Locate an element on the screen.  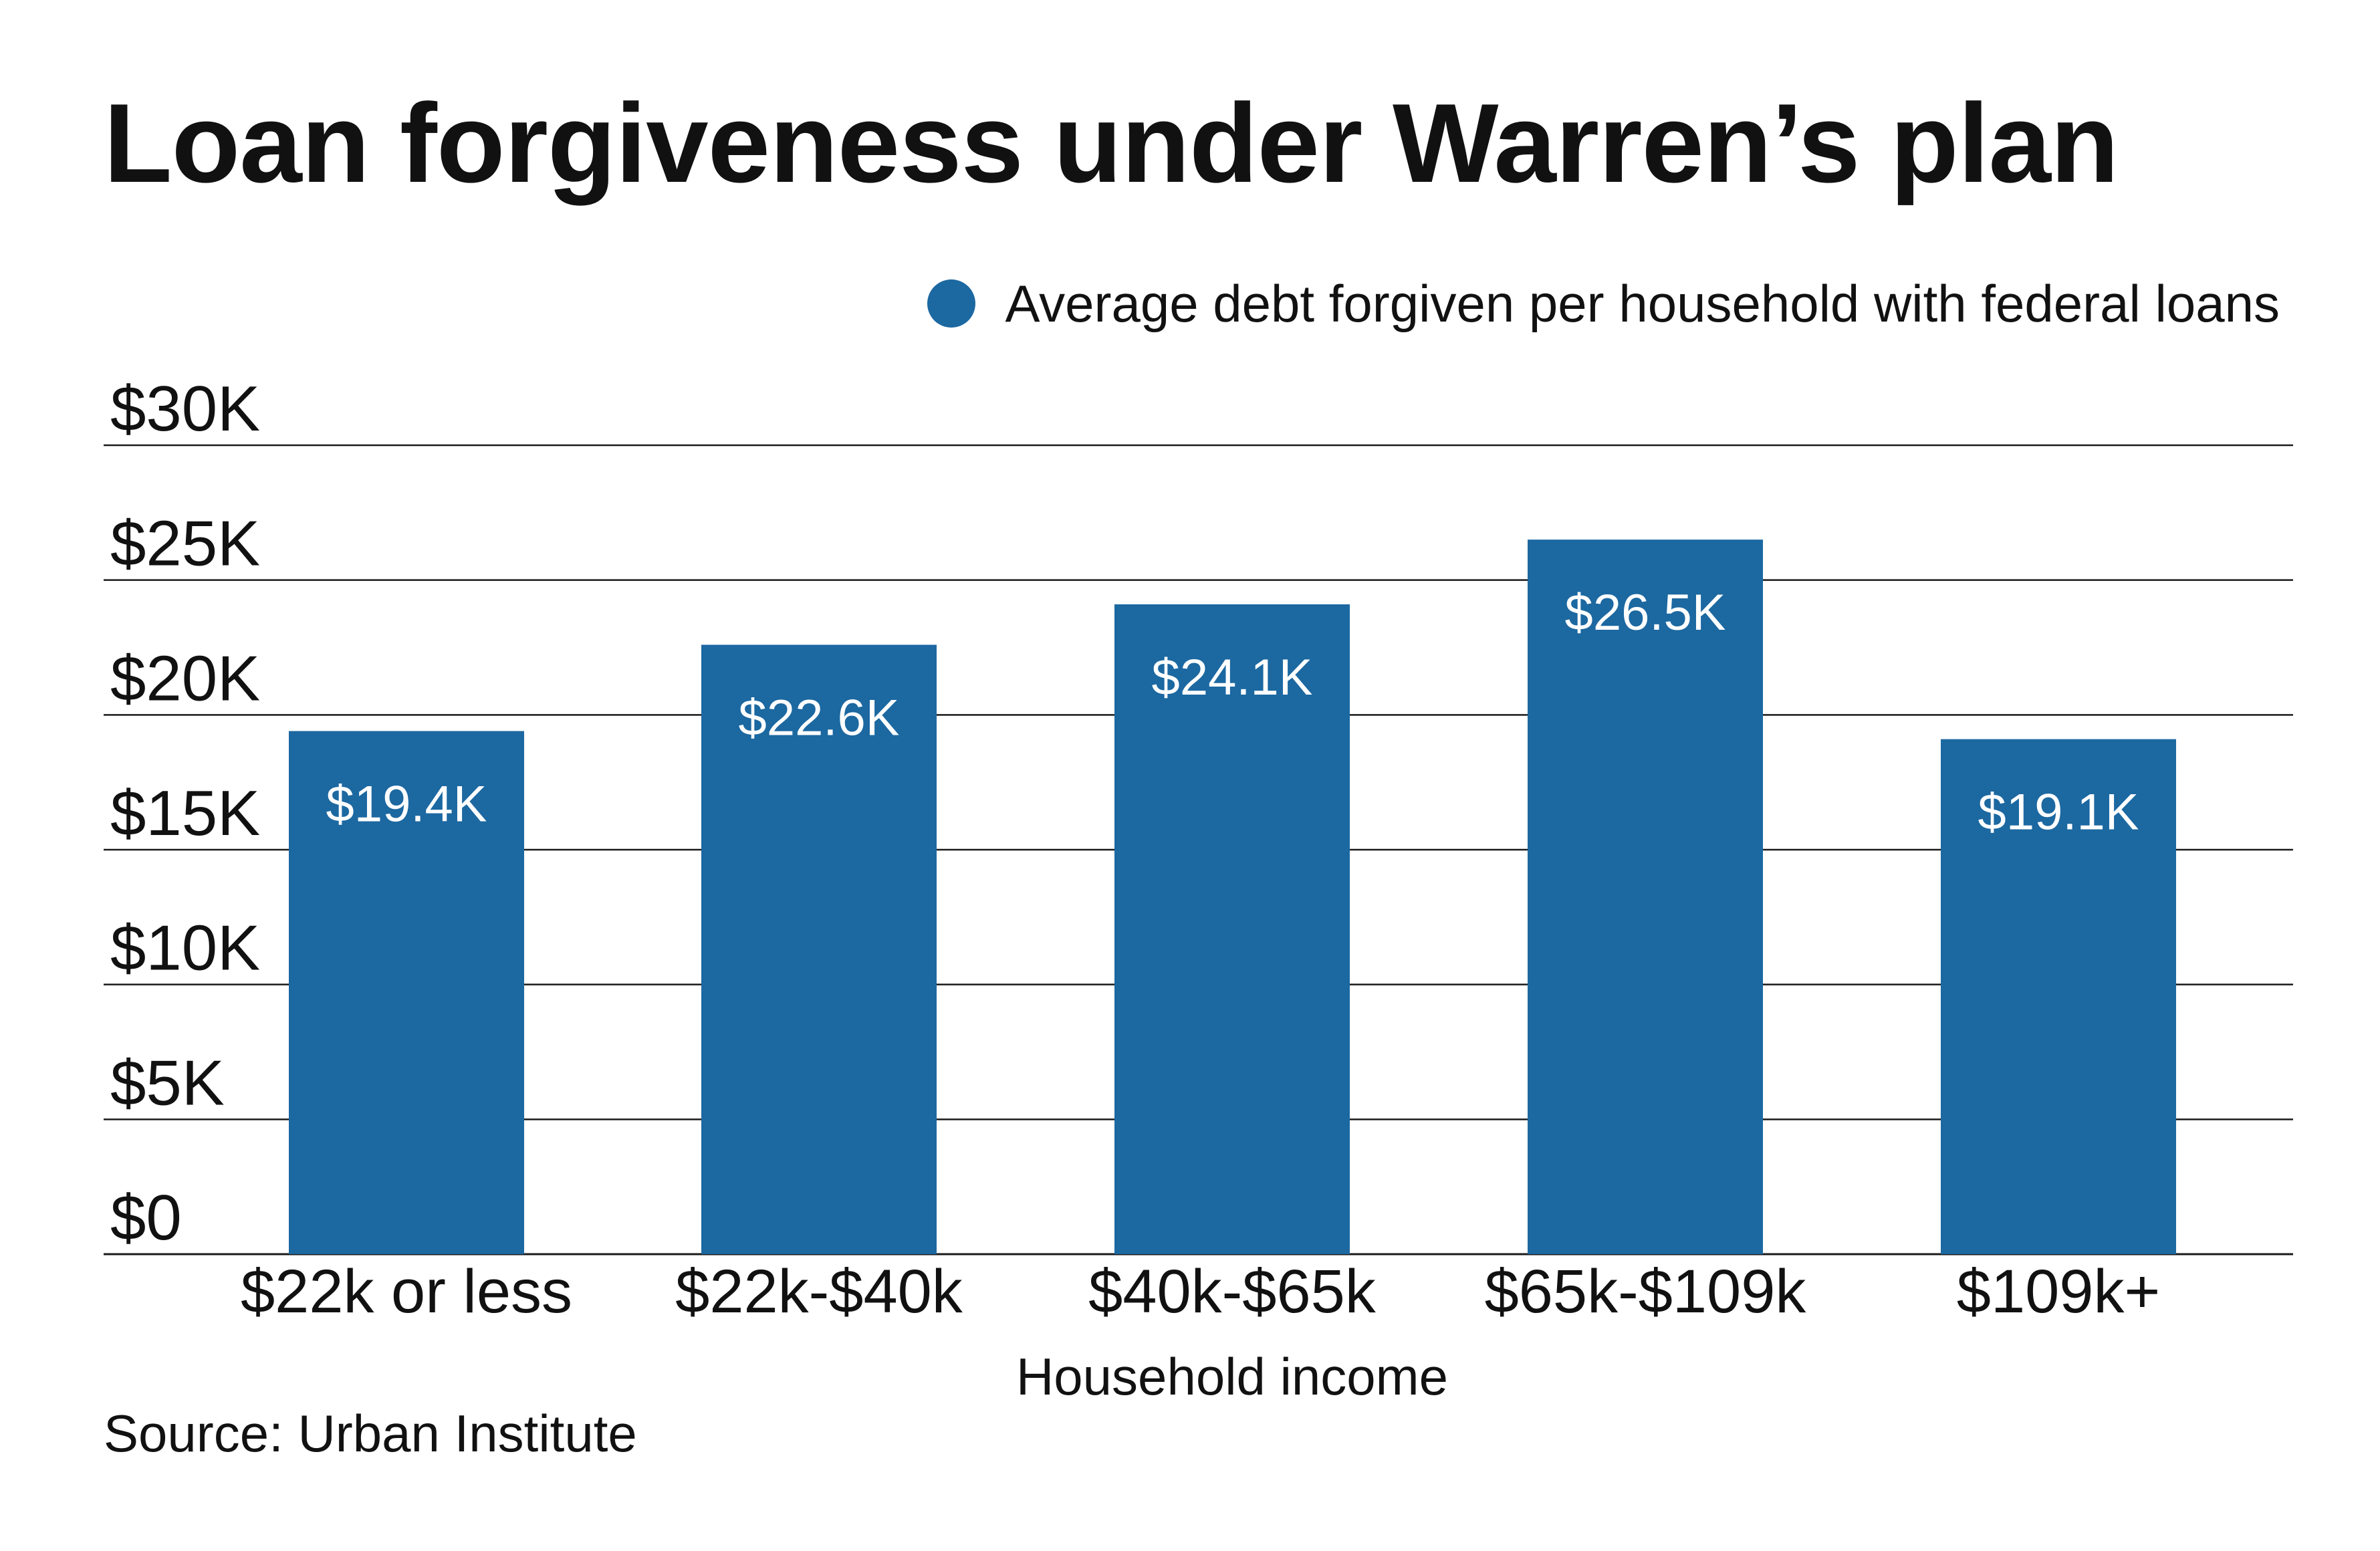
x-tick-label: $22k-$40k is located at coordinates (819, 1292).